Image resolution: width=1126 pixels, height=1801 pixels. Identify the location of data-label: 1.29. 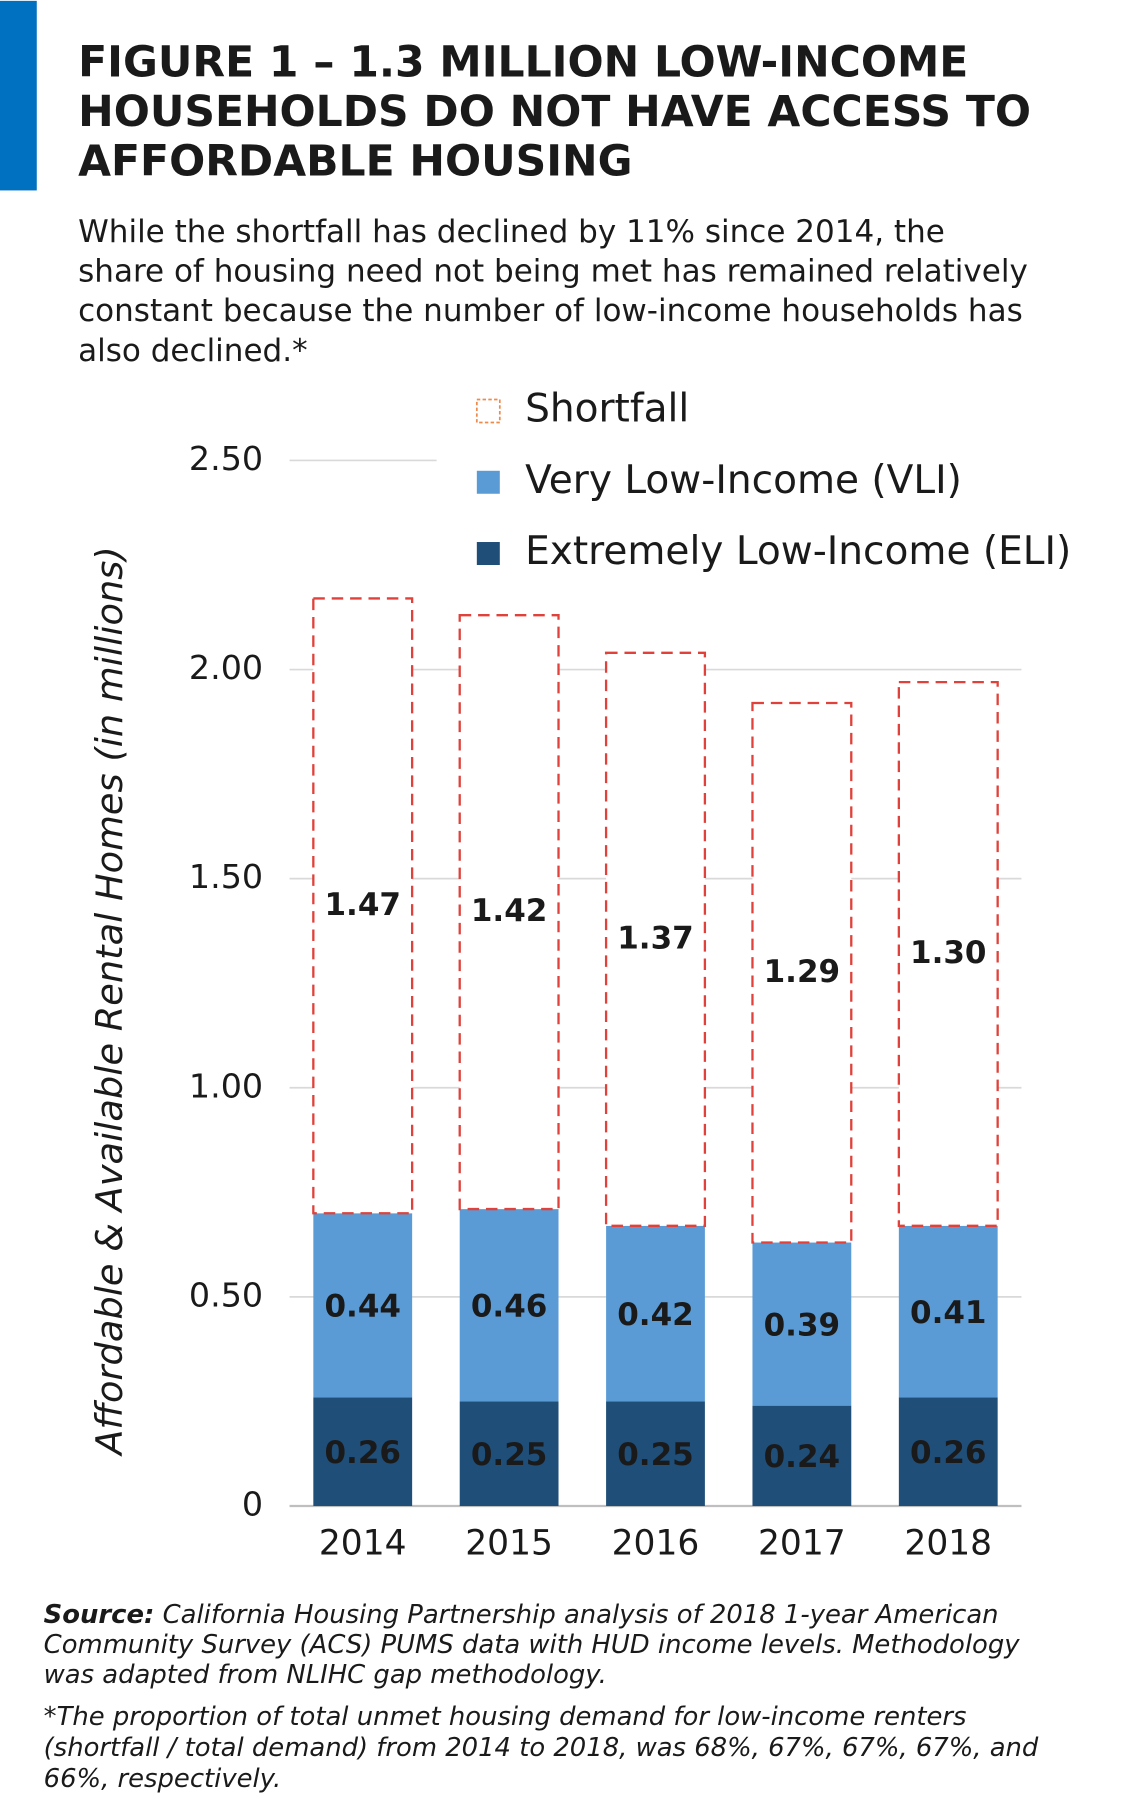
(802, 972).